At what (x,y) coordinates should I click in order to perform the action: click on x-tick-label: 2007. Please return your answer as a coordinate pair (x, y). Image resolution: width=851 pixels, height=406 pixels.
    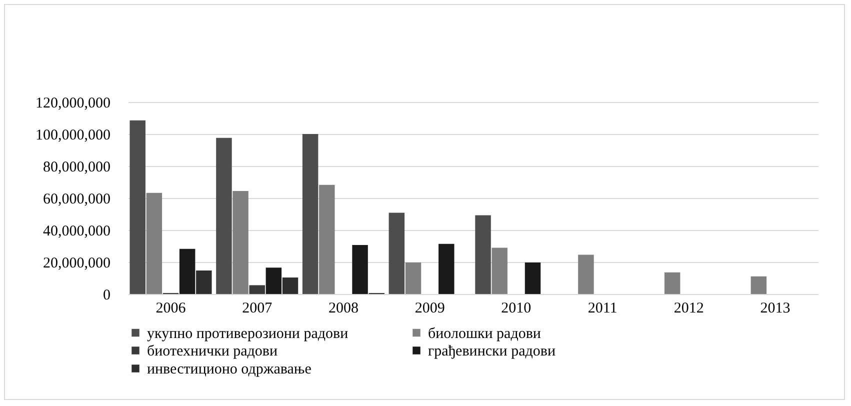
    Looking at the image, I should click on (257, 308).